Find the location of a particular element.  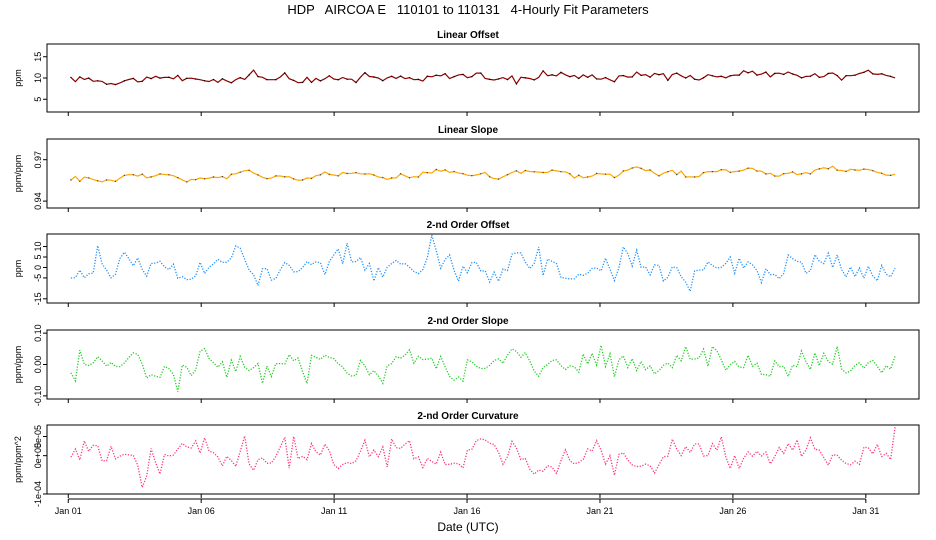

y-tick-label: 0.94 is located at coordinates (38, 201).